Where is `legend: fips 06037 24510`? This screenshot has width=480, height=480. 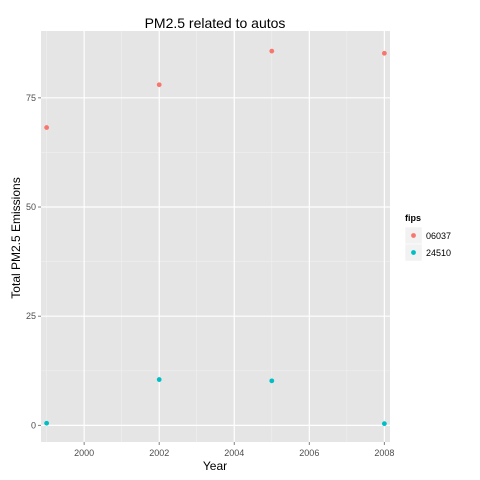 legend: fips 06037 24510 is located at coordinates (427, 237).